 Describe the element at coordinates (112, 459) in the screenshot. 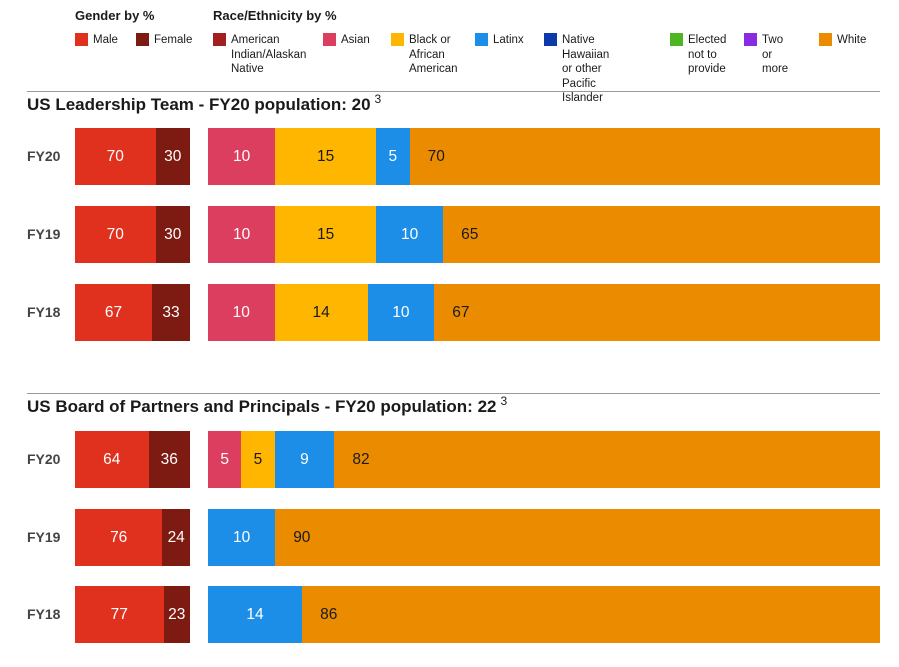

I see `gender-segment-male: 64` at that location.